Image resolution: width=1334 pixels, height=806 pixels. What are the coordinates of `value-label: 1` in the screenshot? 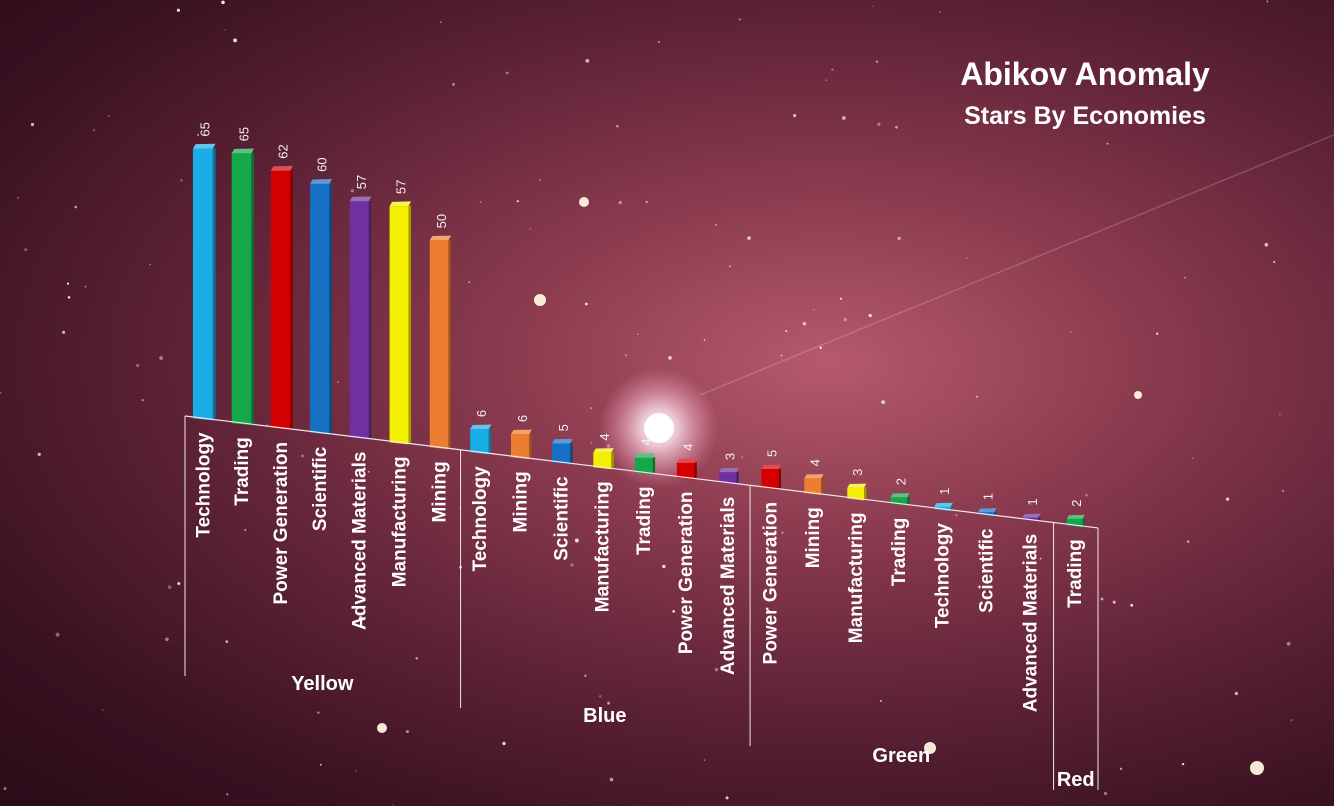 It's located at (944, 491).